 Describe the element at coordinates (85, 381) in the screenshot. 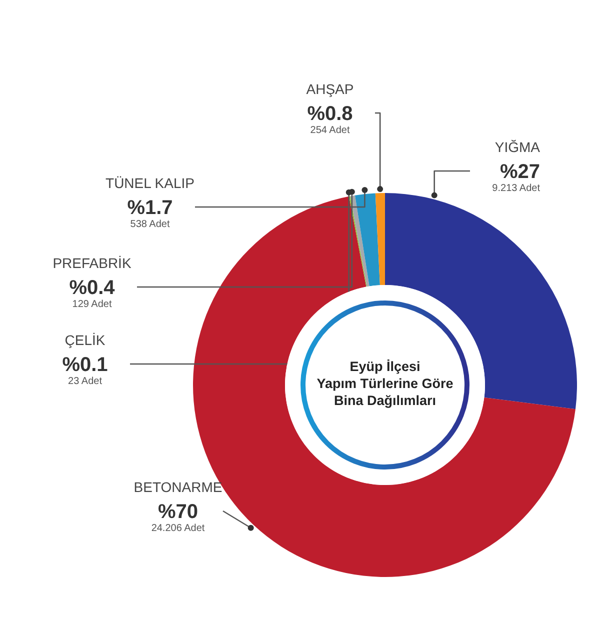

I see `text: 23 Adet` at that location.